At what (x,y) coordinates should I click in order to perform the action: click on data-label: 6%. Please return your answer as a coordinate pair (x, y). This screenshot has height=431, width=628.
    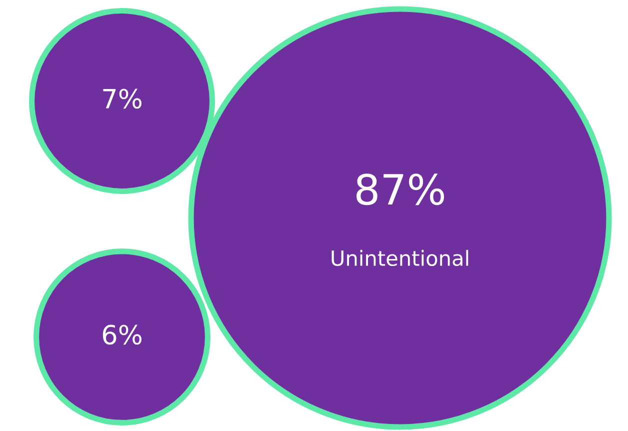
    Looking at the image, I should click on (122, 334).